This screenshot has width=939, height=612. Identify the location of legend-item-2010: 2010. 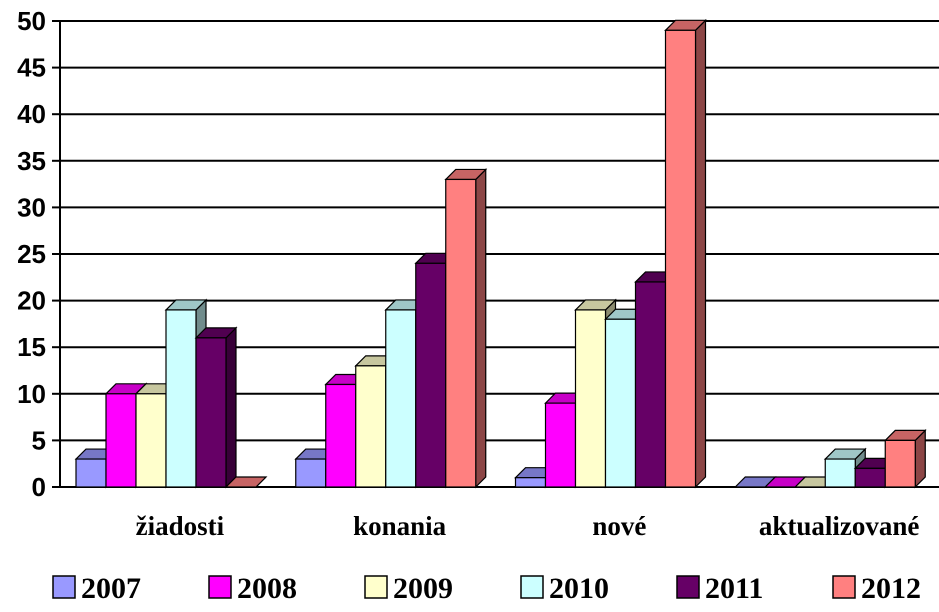
(564, 588).